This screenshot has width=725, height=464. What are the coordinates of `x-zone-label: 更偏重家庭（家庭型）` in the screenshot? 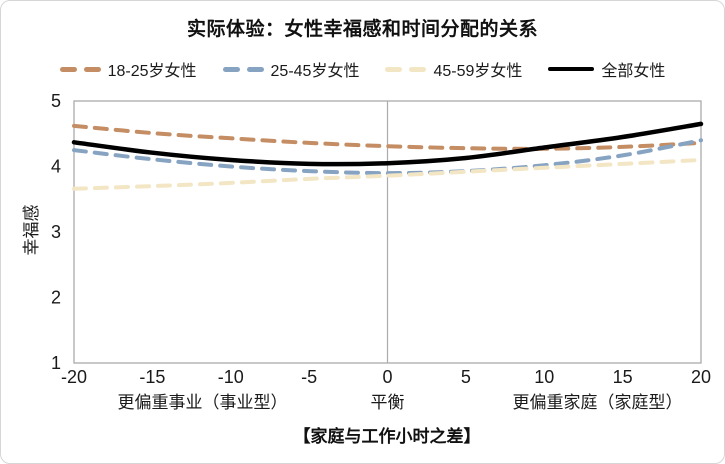 It's located at (598, 402).